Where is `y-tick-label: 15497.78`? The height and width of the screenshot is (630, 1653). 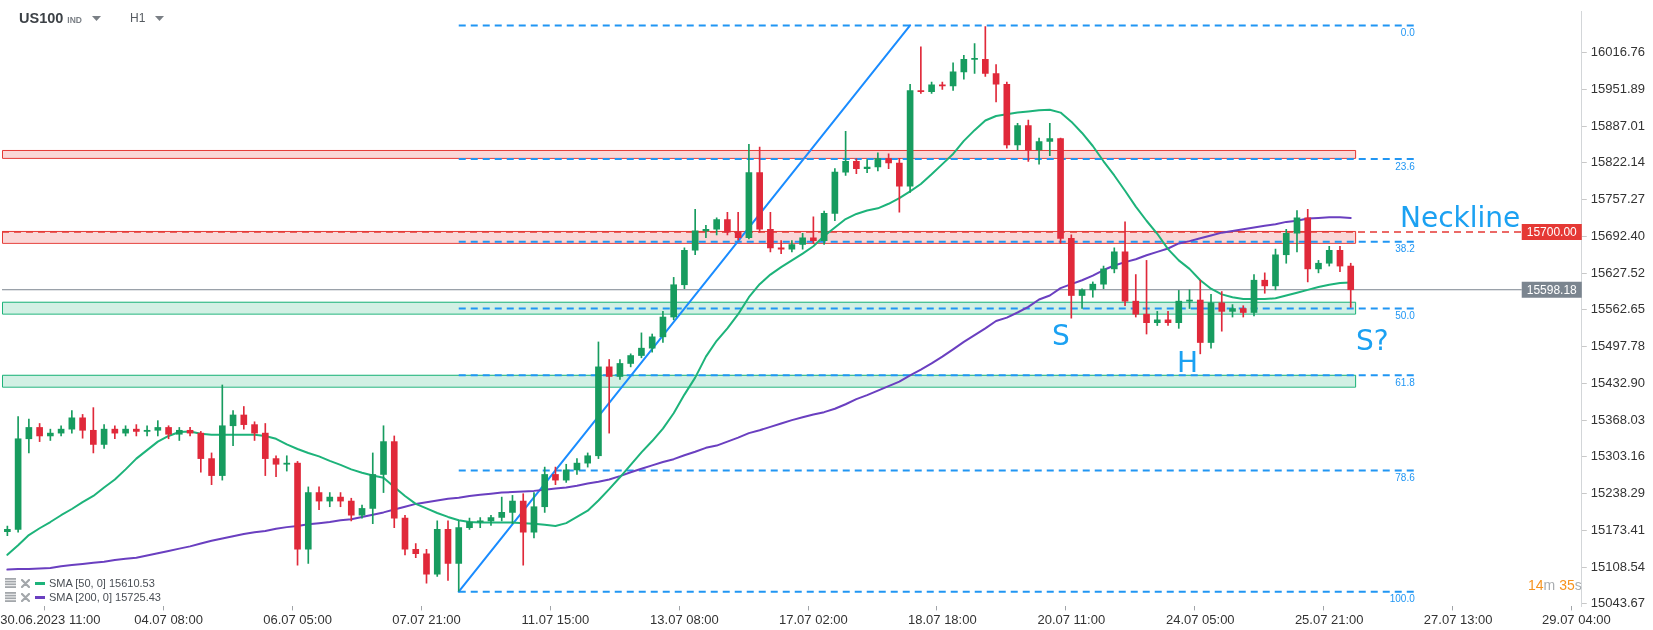 y-tick-label: 15497.78 is located at coordinates (1618, 346).